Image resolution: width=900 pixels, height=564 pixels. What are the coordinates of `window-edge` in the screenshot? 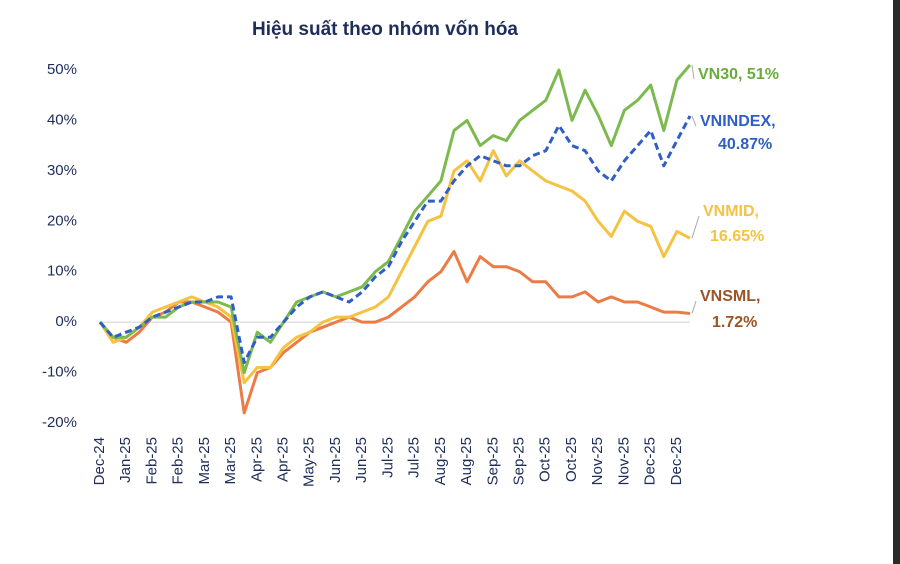 It's located at (896, 282).